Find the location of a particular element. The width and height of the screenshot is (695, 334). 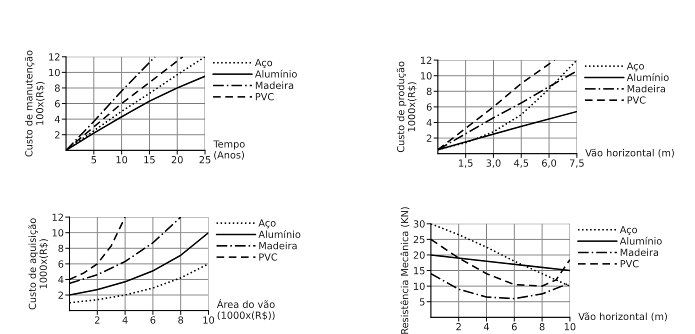

y-tick-label: 5 is located at coordinates (422, 302).